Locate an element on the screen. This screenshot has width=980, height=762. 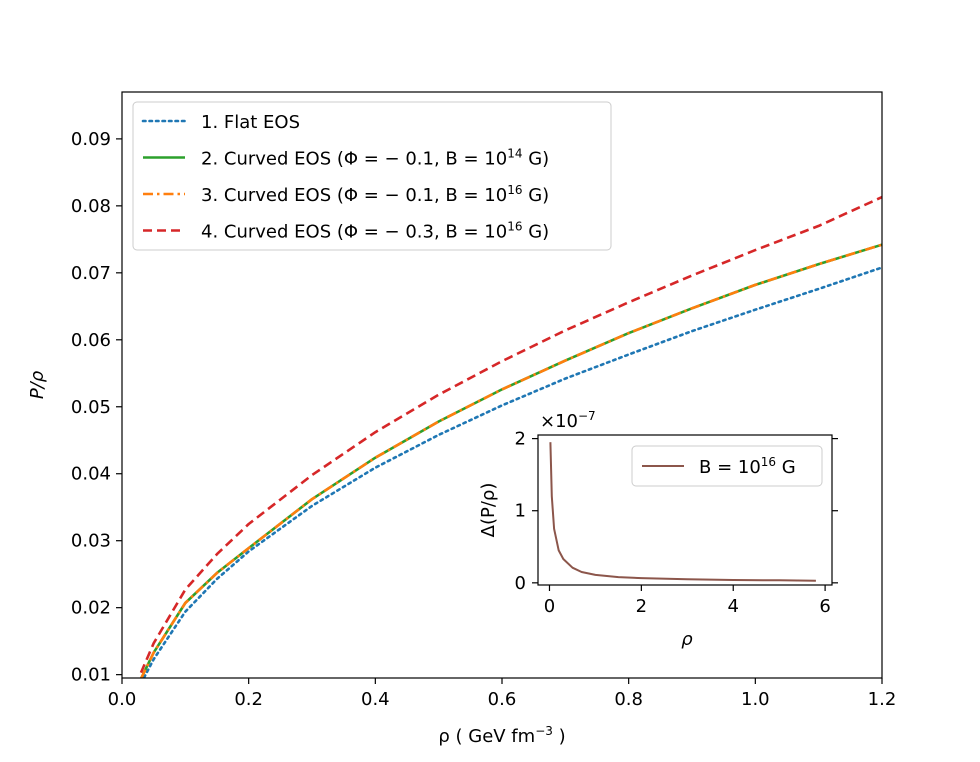
inset-legend-box is located at coordinates (727, 466).